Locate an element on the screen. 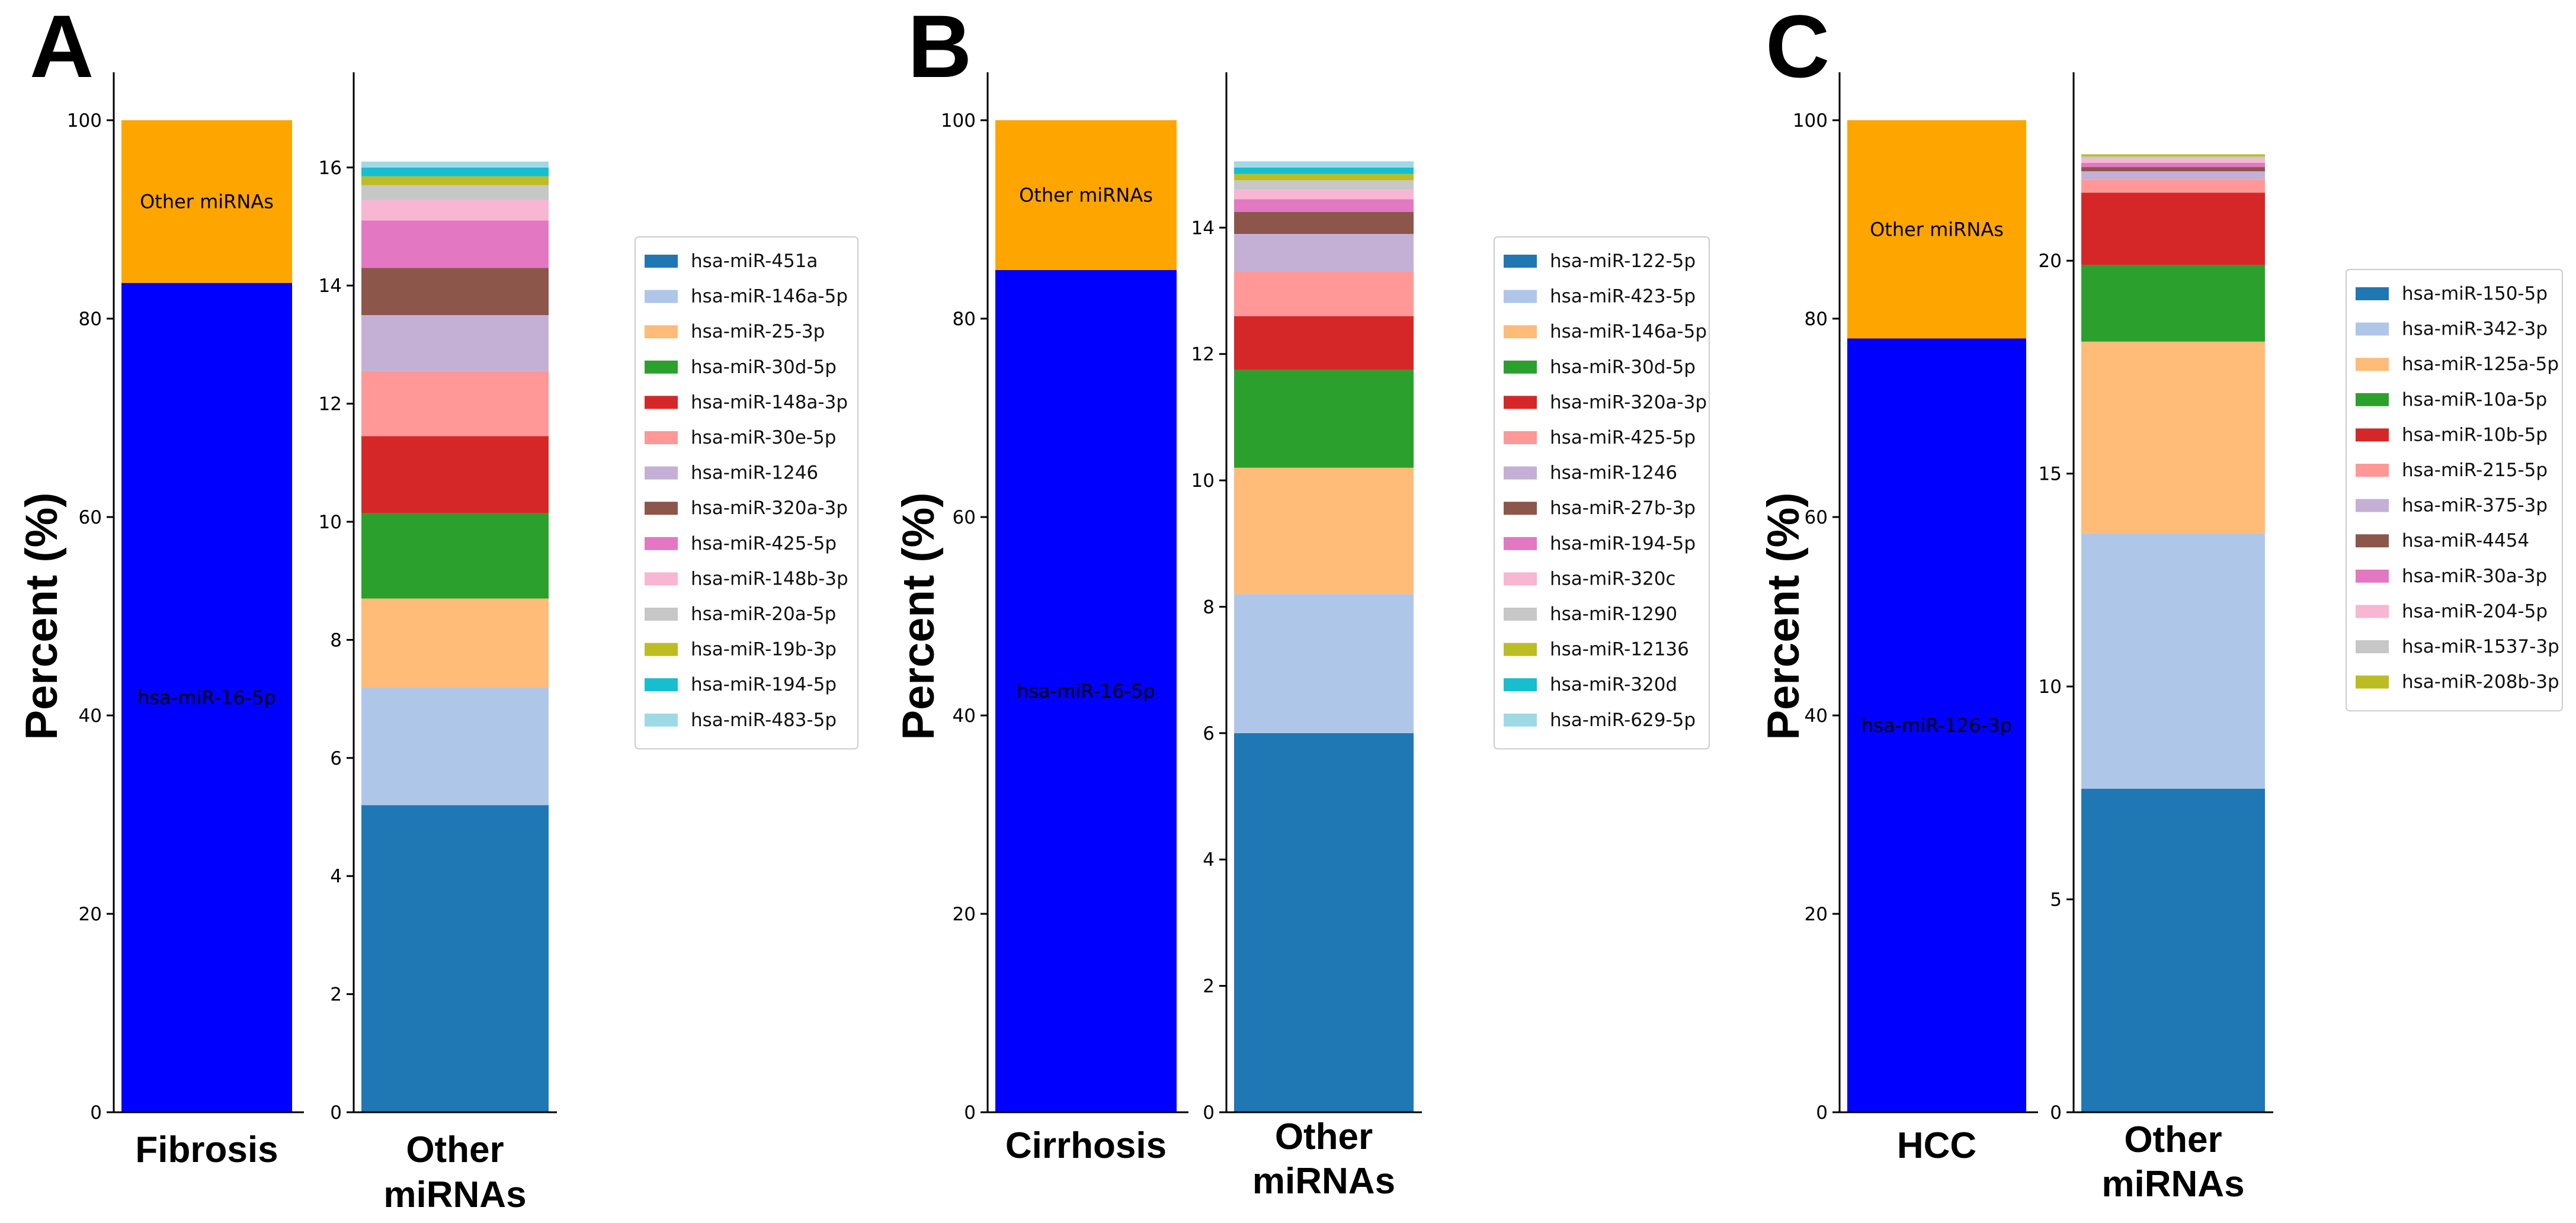 The height and width of the screenshot is (1223, 2576). other-bar-segment-hsa-mir-423-5p is located at coordinates (1324, 664).